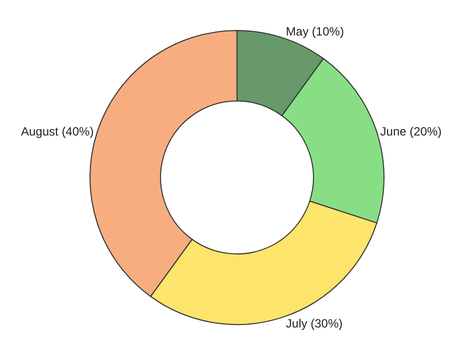 Image resolution: width=474 pixels, height=355 pixels. I want to click on slice-label: July (30%), so click(314, 323).